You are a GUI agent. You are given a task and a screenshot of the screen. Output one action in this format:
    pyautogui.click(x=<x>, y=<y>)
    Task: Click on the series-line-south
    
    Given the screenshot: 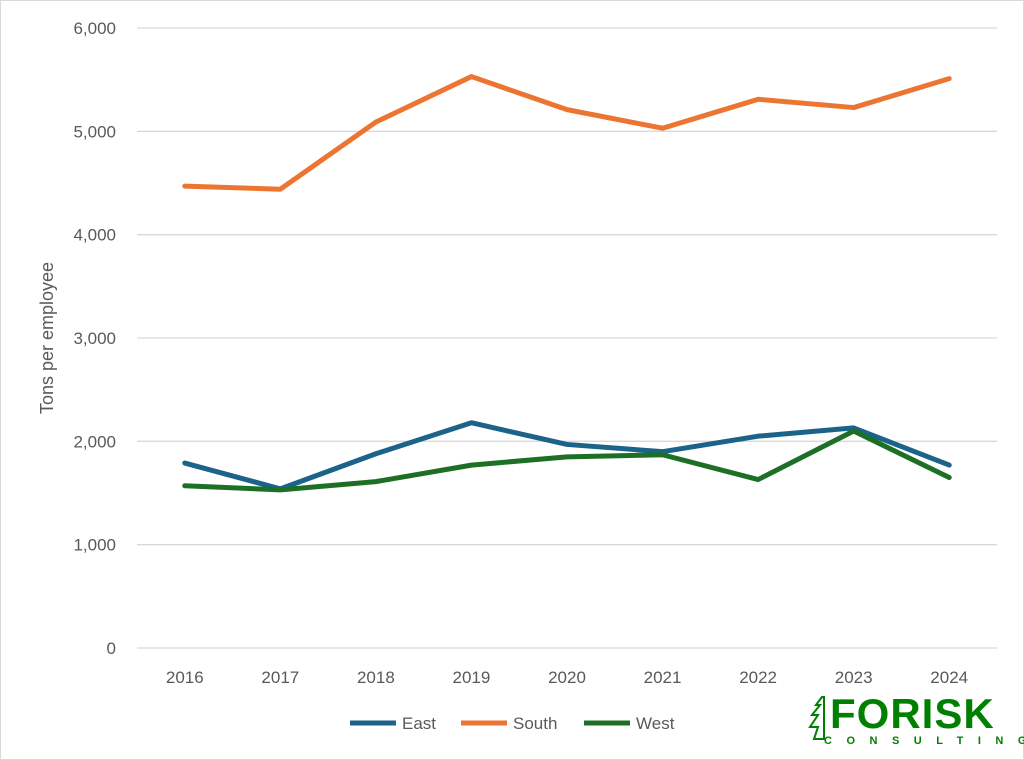 What is the action you would take?
    pyautogui.click(x=567, y=133)
    